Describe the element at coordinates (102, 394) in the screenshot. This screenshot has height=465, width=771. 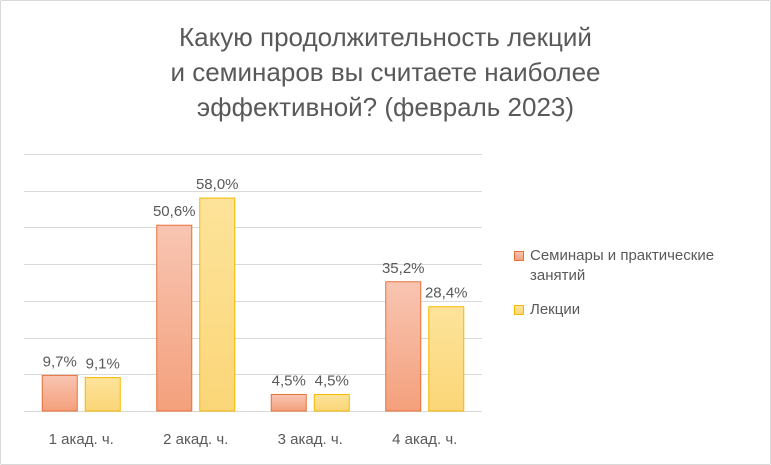
I see `bar-s1-c0` at that location.